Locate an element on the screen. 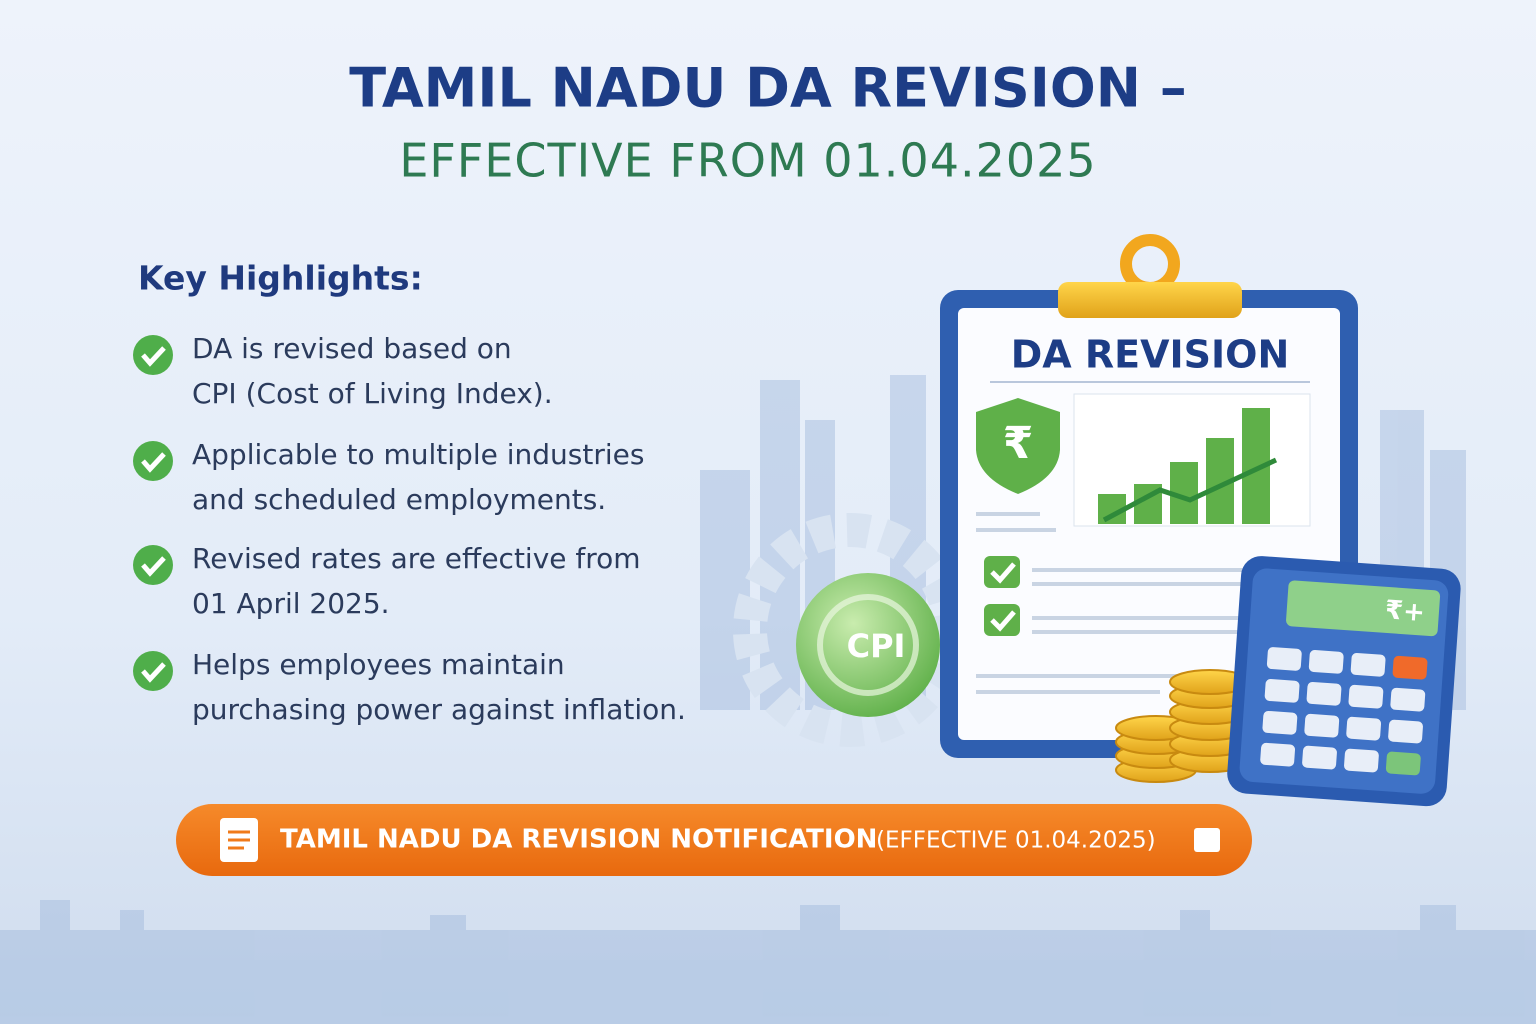  subtitle: EFFECTIVE FROM 01.04.2025 is located at coordinates (747, 161).